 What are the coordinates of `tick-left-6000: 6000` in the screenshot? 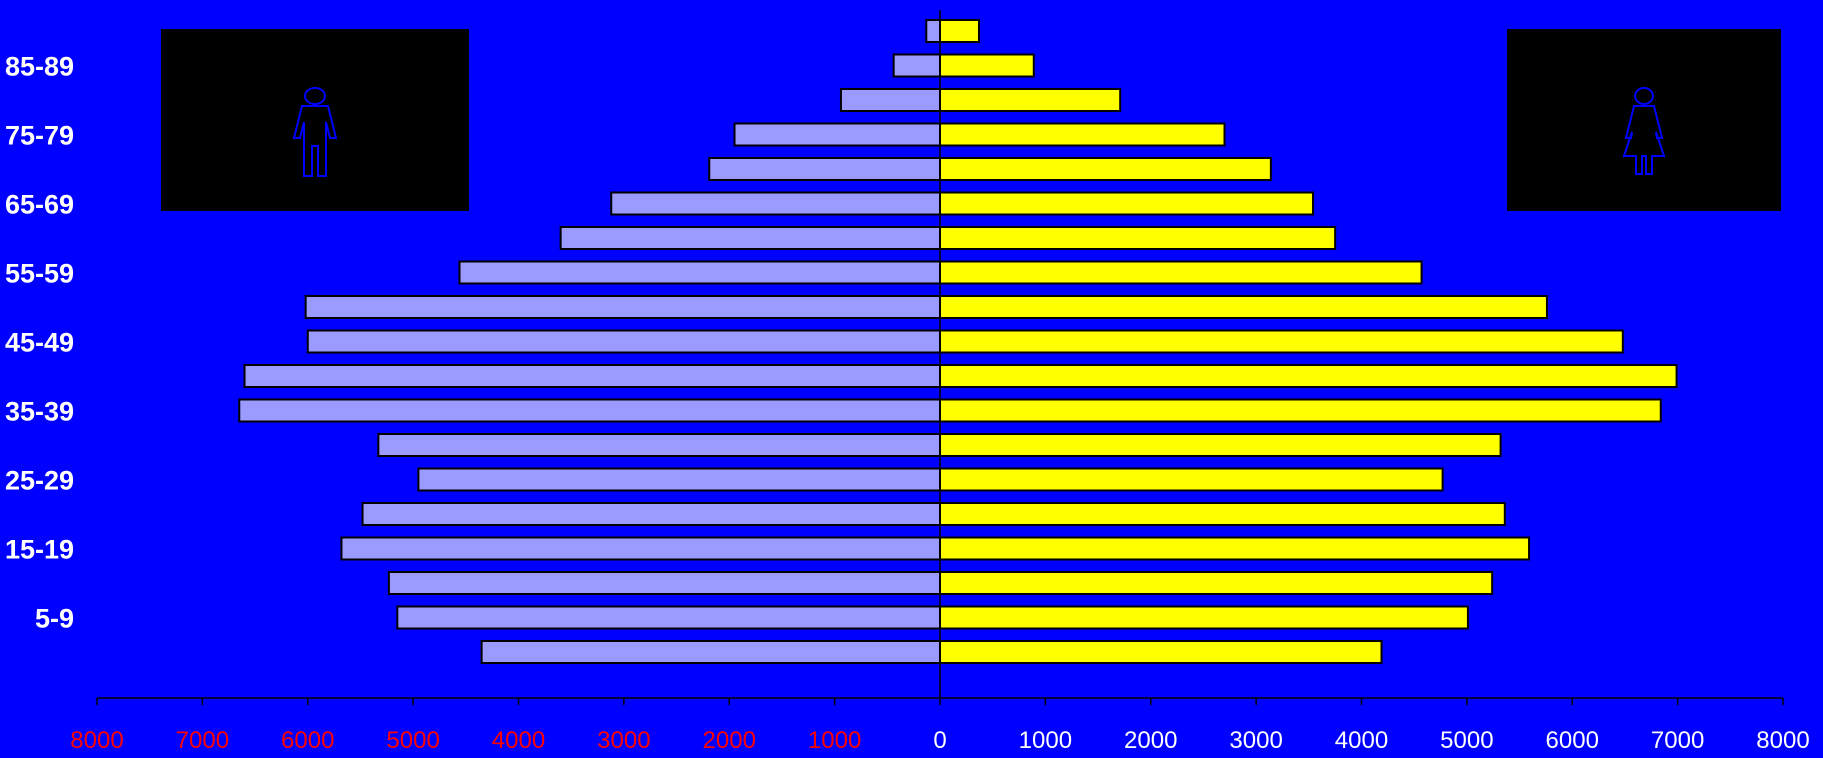 It's located at (307, 740).